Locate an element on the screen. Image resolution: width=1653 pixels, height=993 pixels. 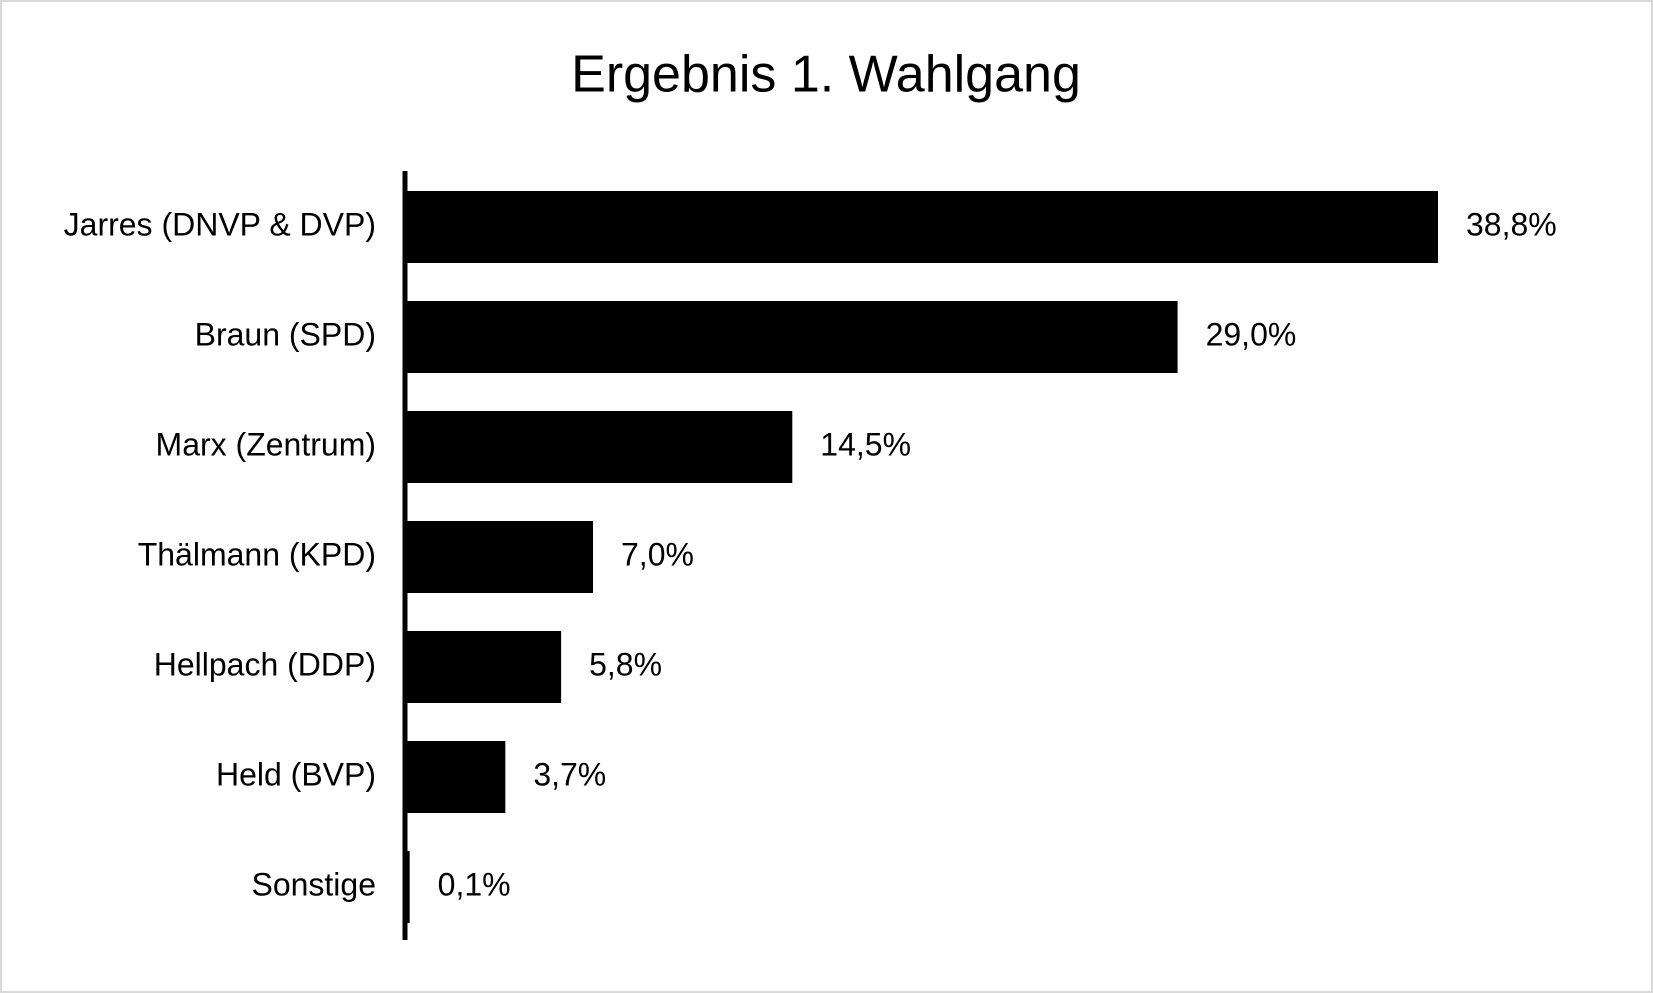
value-label: 7,0% is located at coordinates (657, 554).